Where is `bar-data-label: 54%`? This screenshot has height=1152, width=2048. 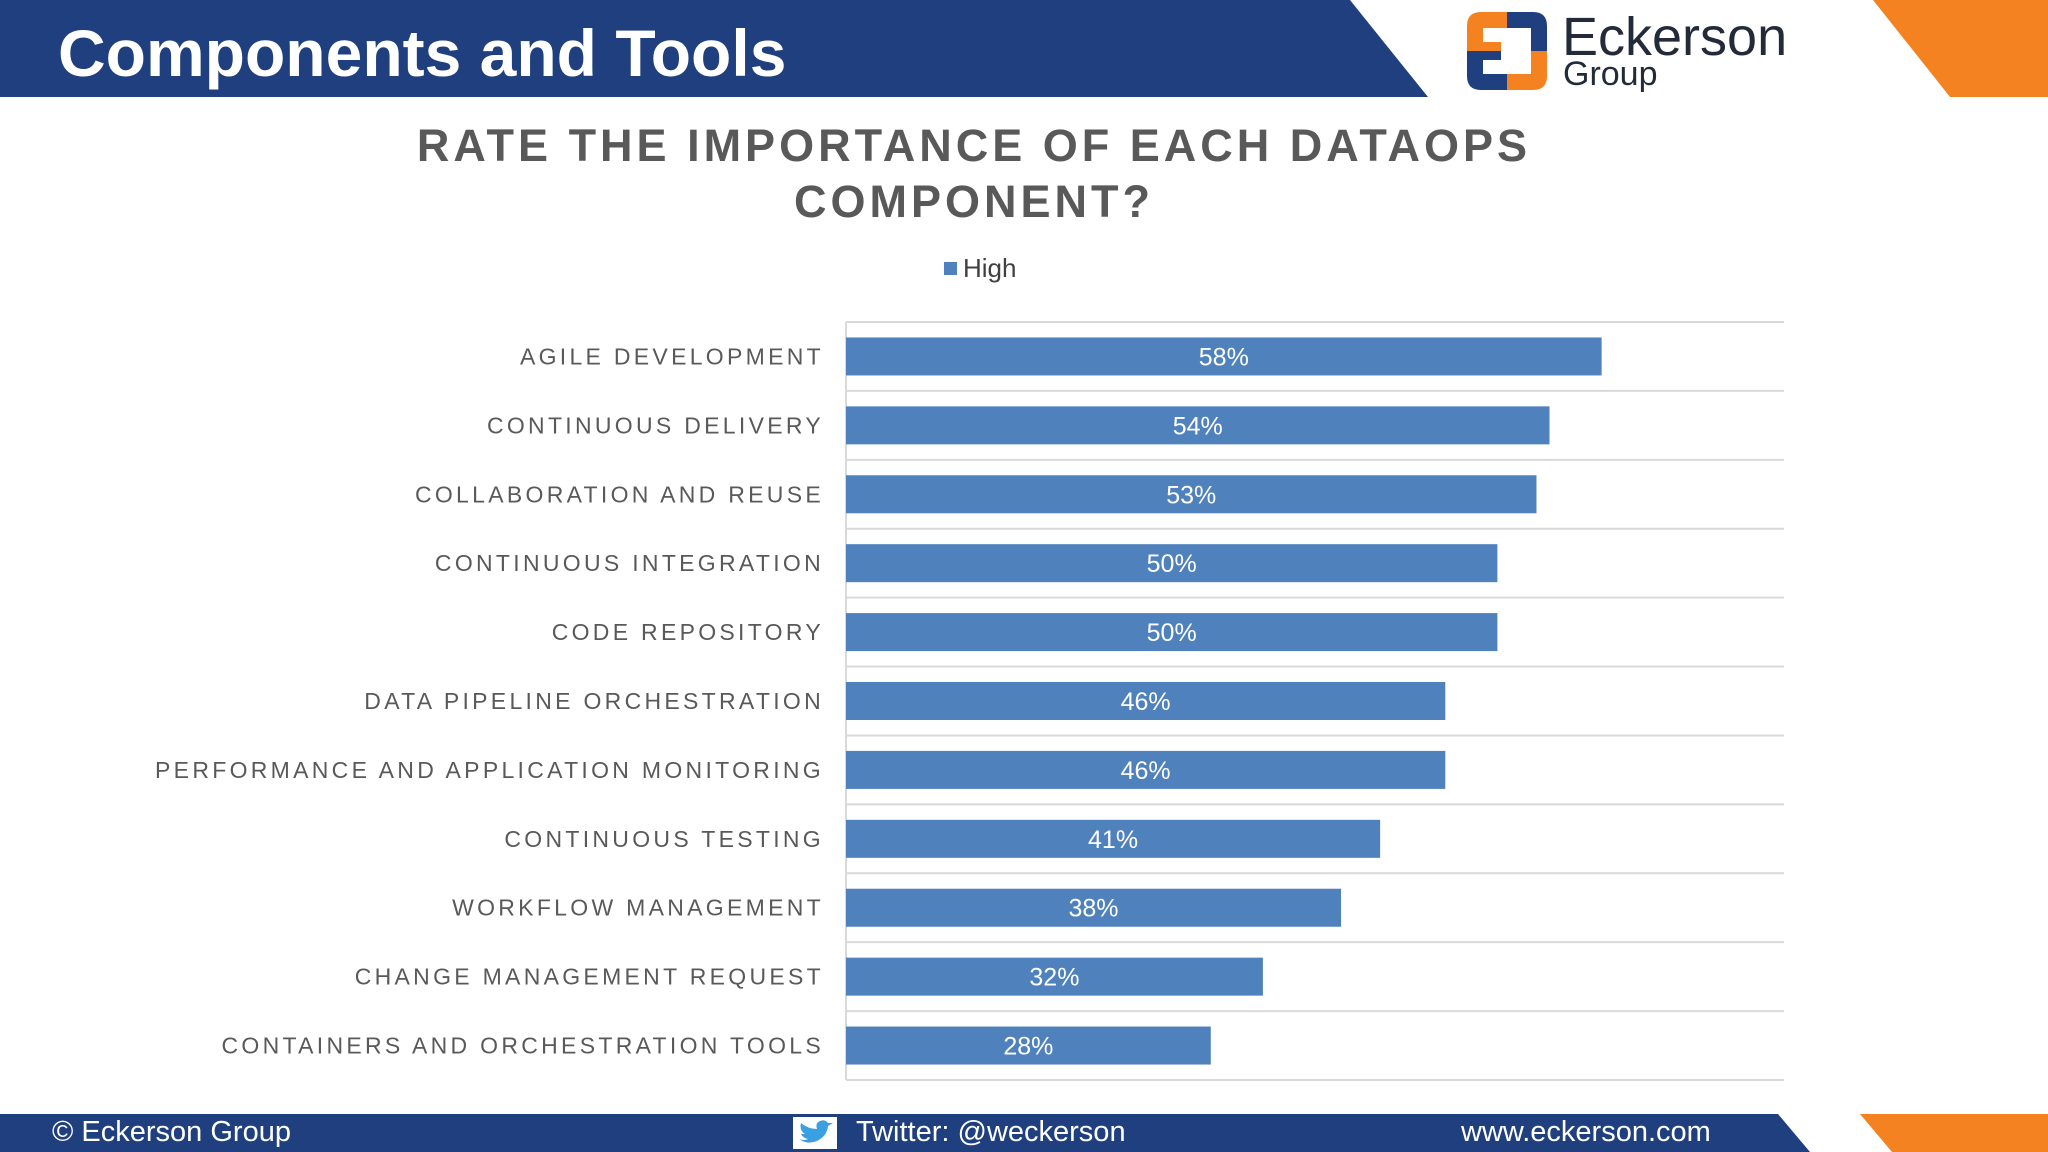 bar-data-label: 54% is located at coordinates (1198, 426).